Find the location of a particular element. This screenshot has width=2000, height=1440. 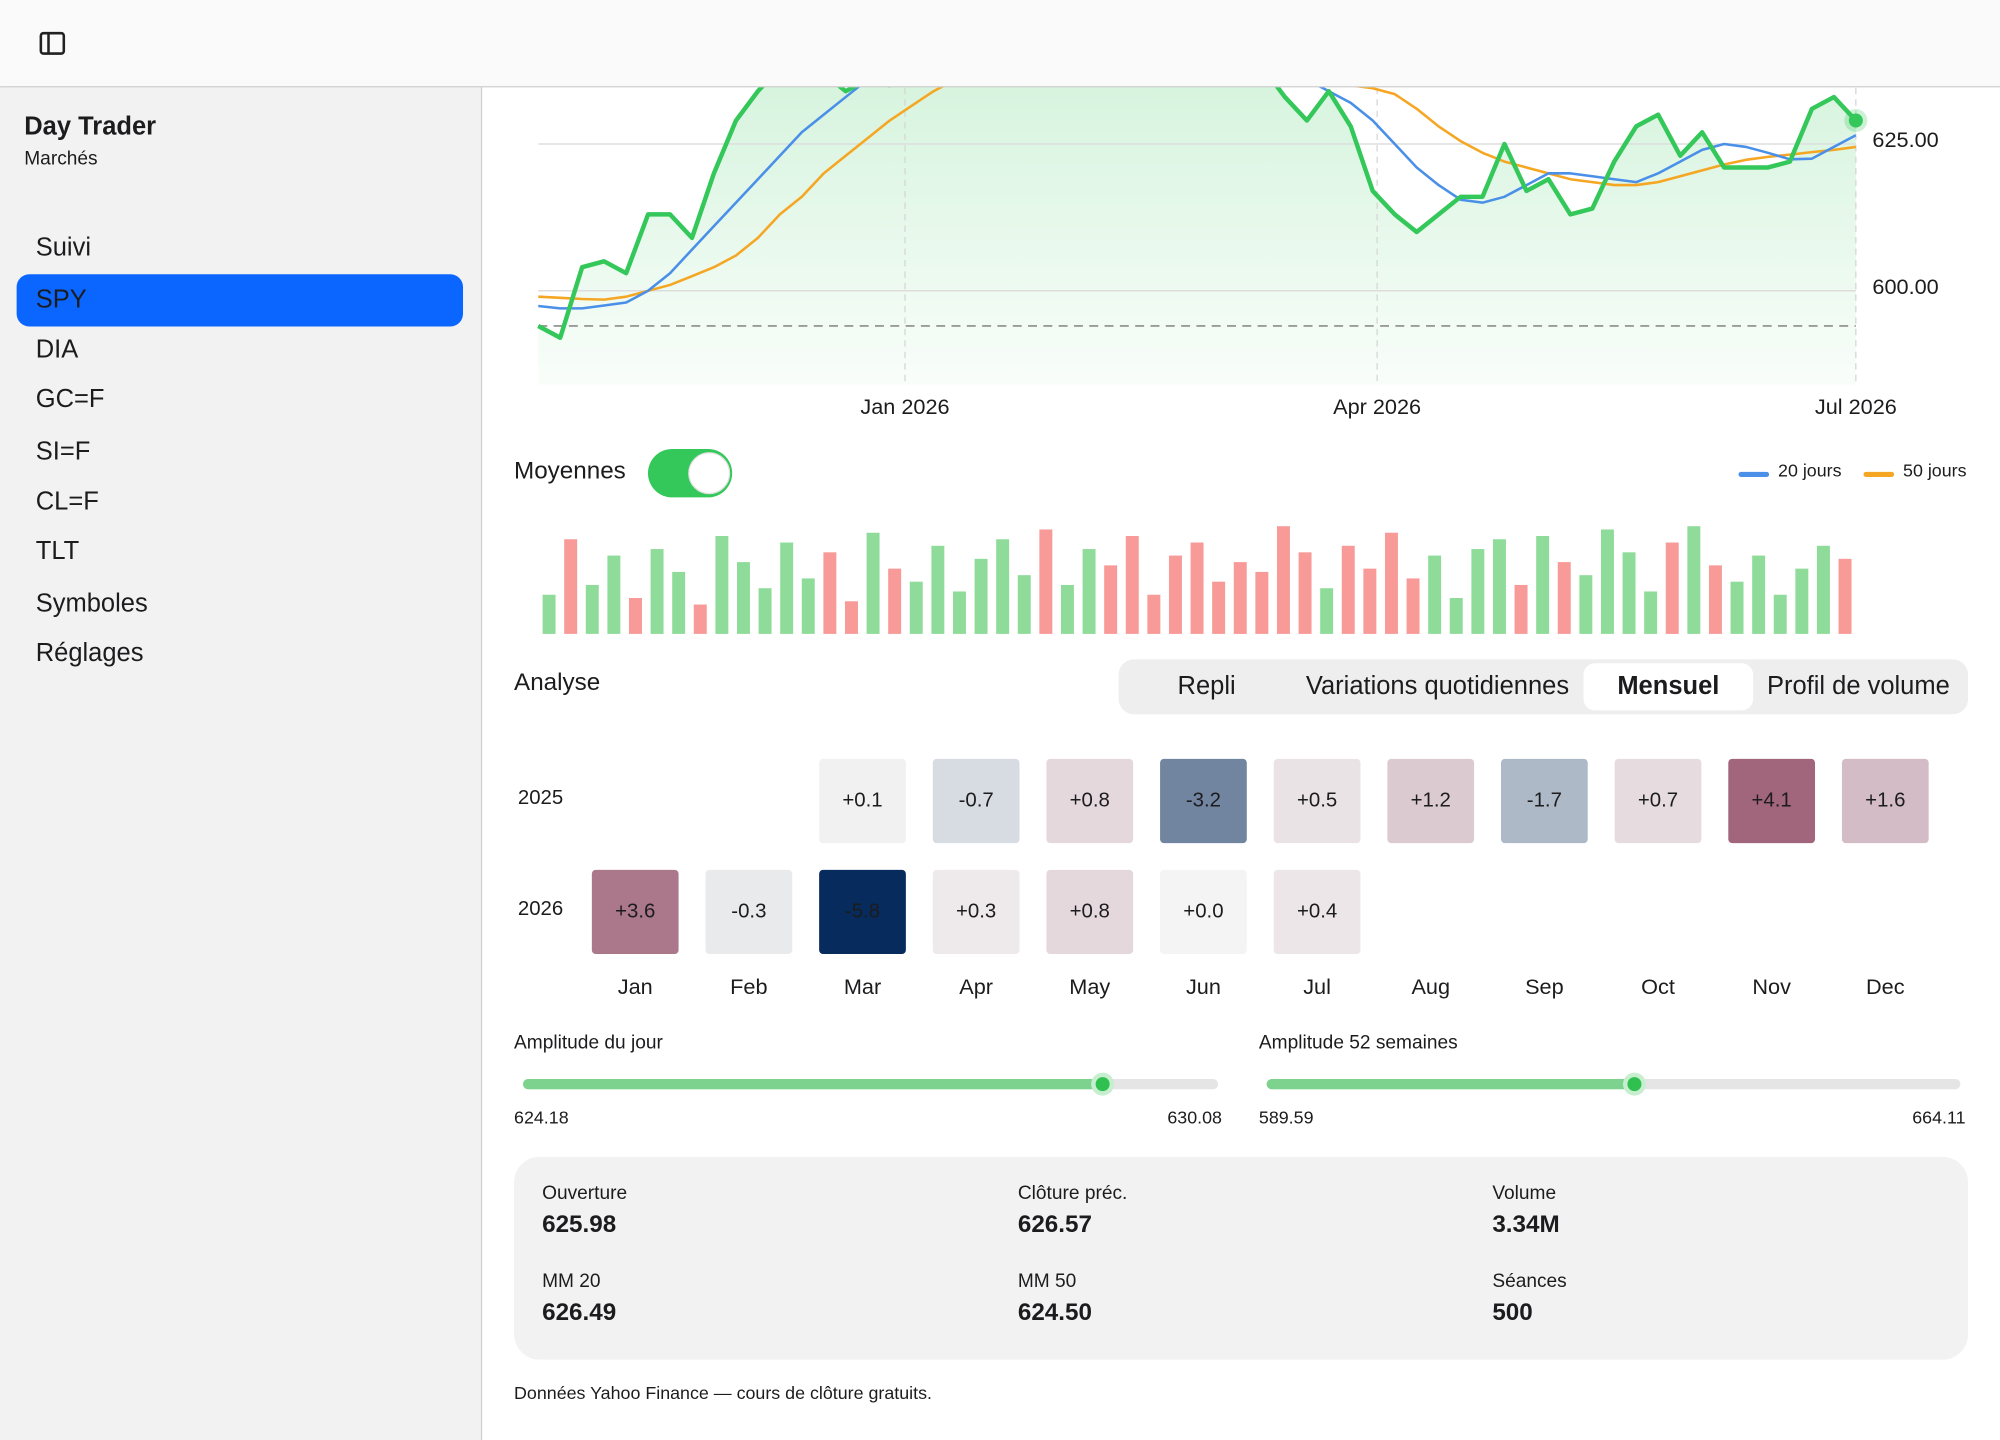

nav-item: Suivi is located at coordinates (63, 247).